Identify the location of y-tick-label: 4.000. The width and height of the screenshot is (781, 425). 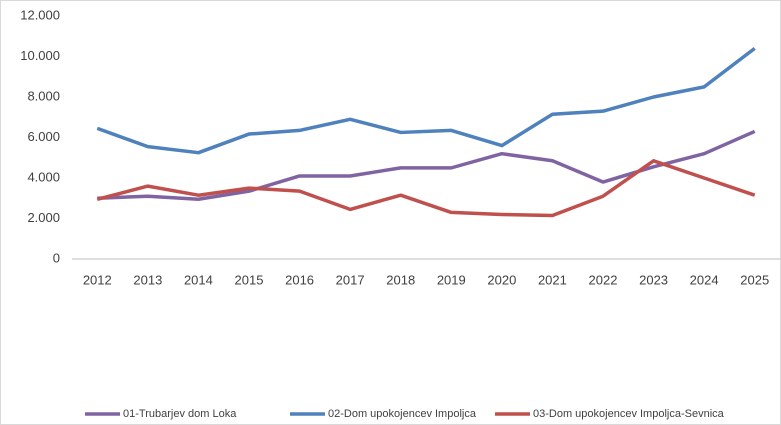
(43, 176).